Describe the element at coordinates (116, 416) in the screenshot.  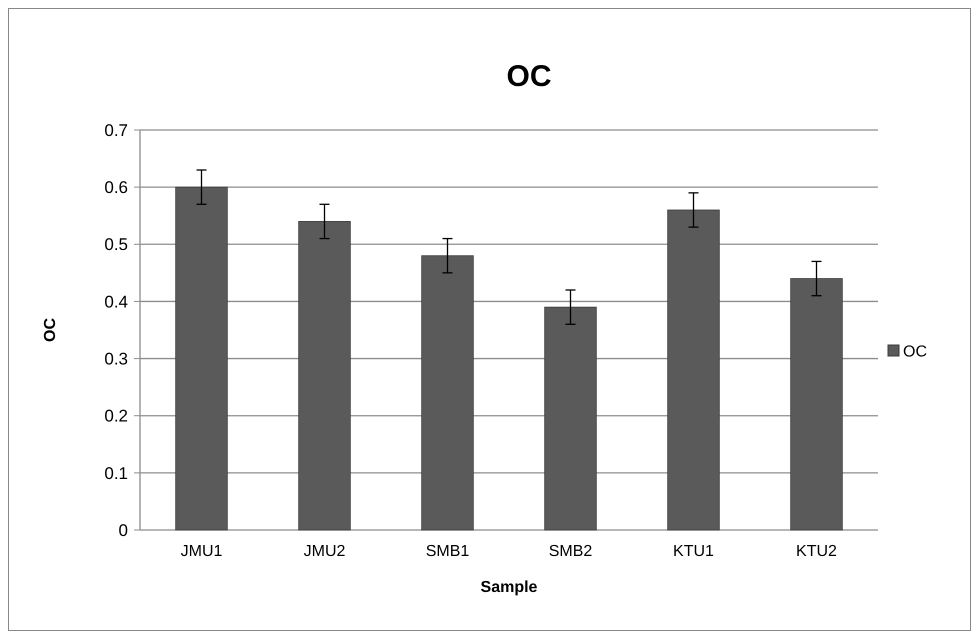
I see `y-tick-label: 0.2` at that location.